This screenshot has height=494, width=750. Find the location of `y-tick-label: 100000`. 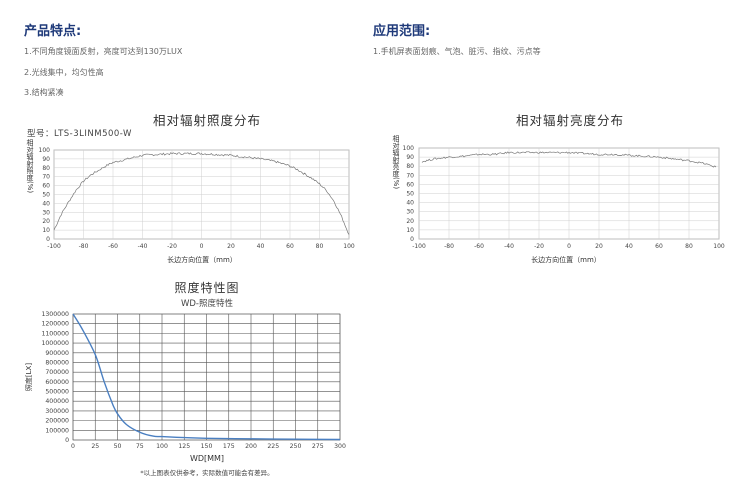

y-tick-label: 100000 is located at coordinates (57, 430).